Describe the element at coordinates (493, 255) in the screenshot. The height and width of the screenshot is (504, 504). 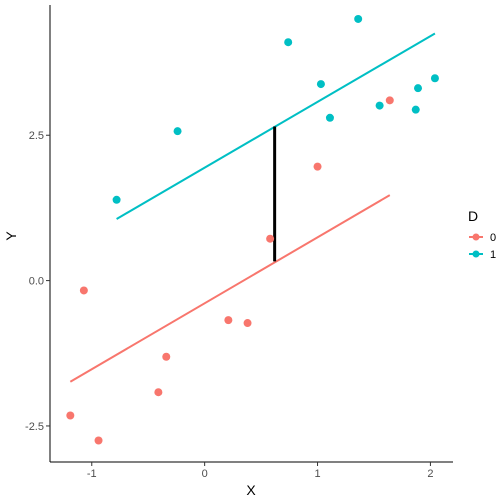
I see `legend-label-1: 1` at that location.